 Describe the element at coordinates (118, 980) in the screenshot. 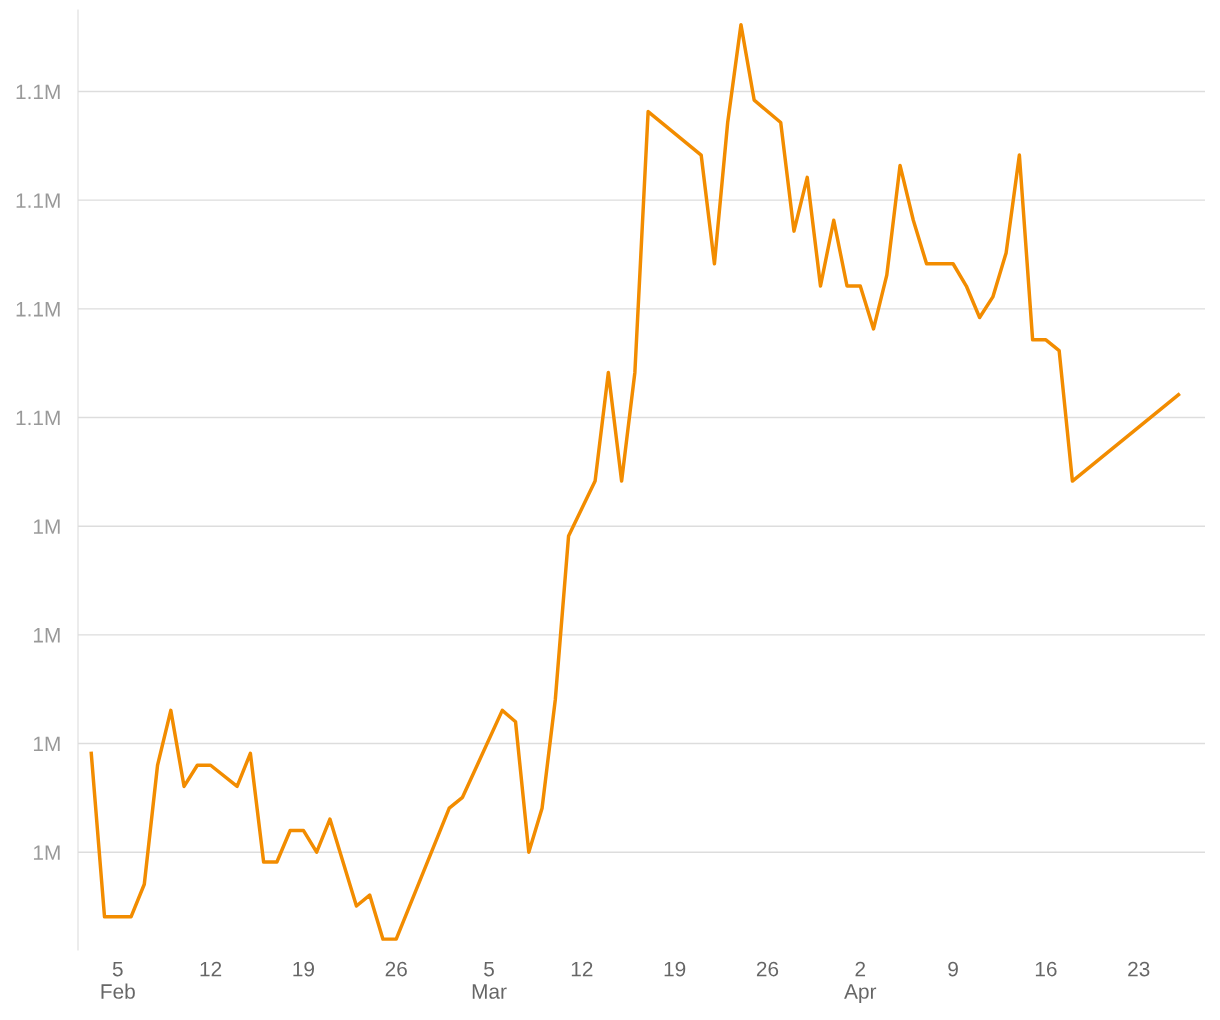

I see `x-tick-label: 5 Feb` at that location.